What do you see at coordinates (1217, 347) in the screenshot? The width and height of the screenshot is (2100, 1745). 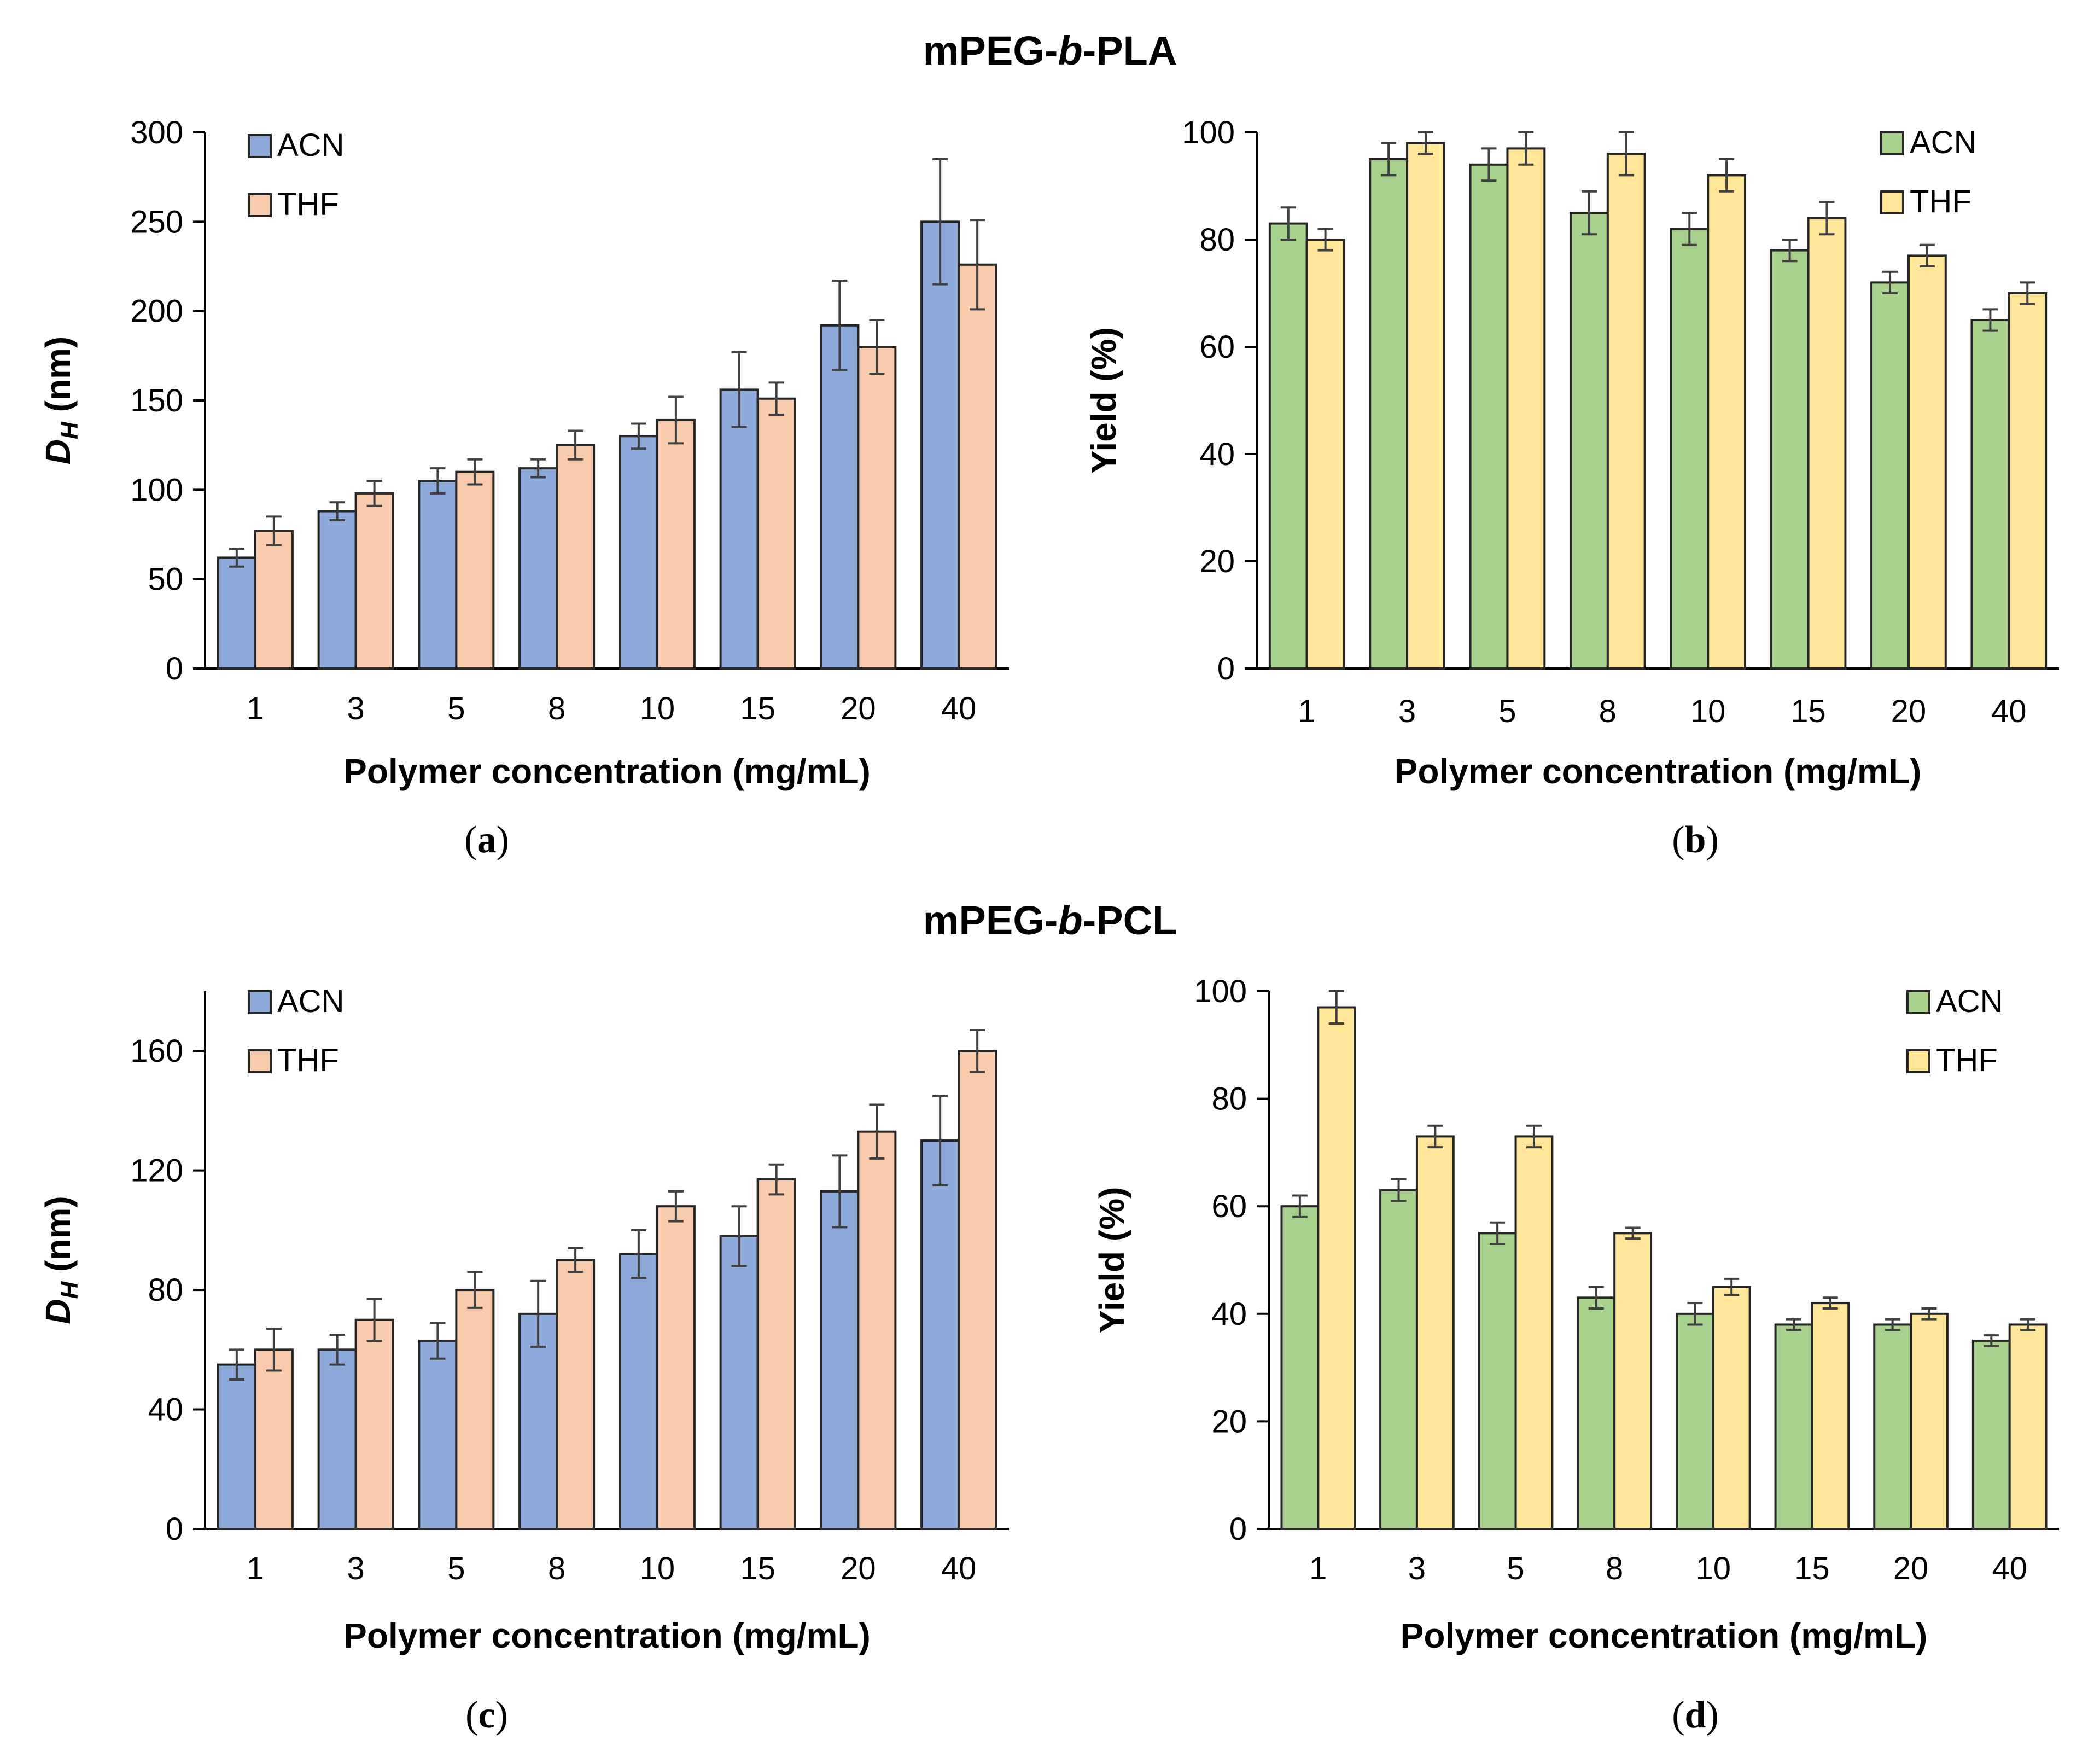 I see `y-tick-label: 60` at bounding box center [1217, 347].